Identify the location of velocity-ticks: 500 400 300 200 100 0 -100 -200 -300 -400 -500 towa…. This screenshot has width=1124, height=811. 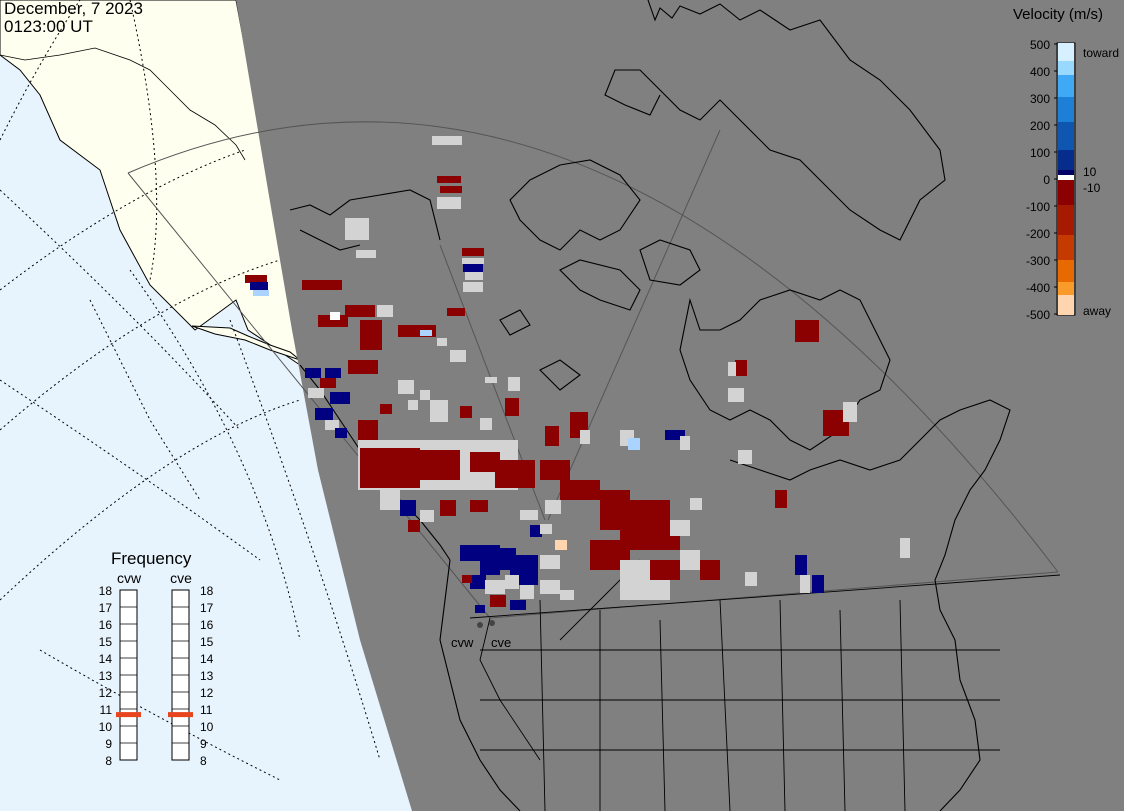
(1072, 180).